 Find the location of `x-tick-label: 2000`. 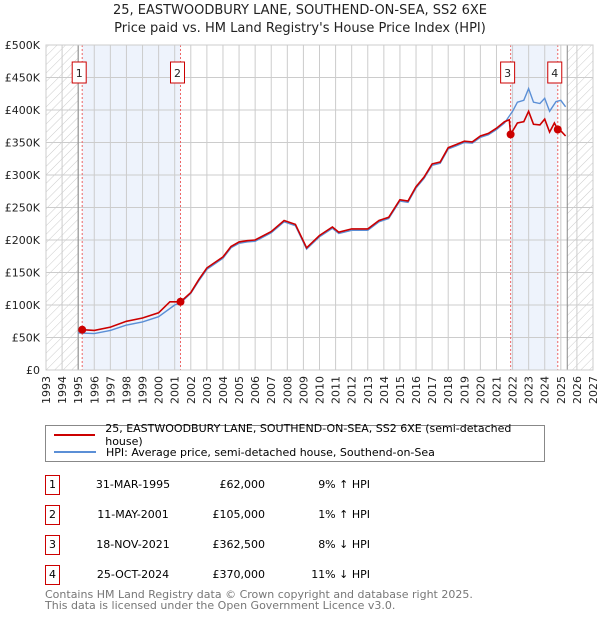

x-tick-label: 2000 is located at coordinates (159, 390).